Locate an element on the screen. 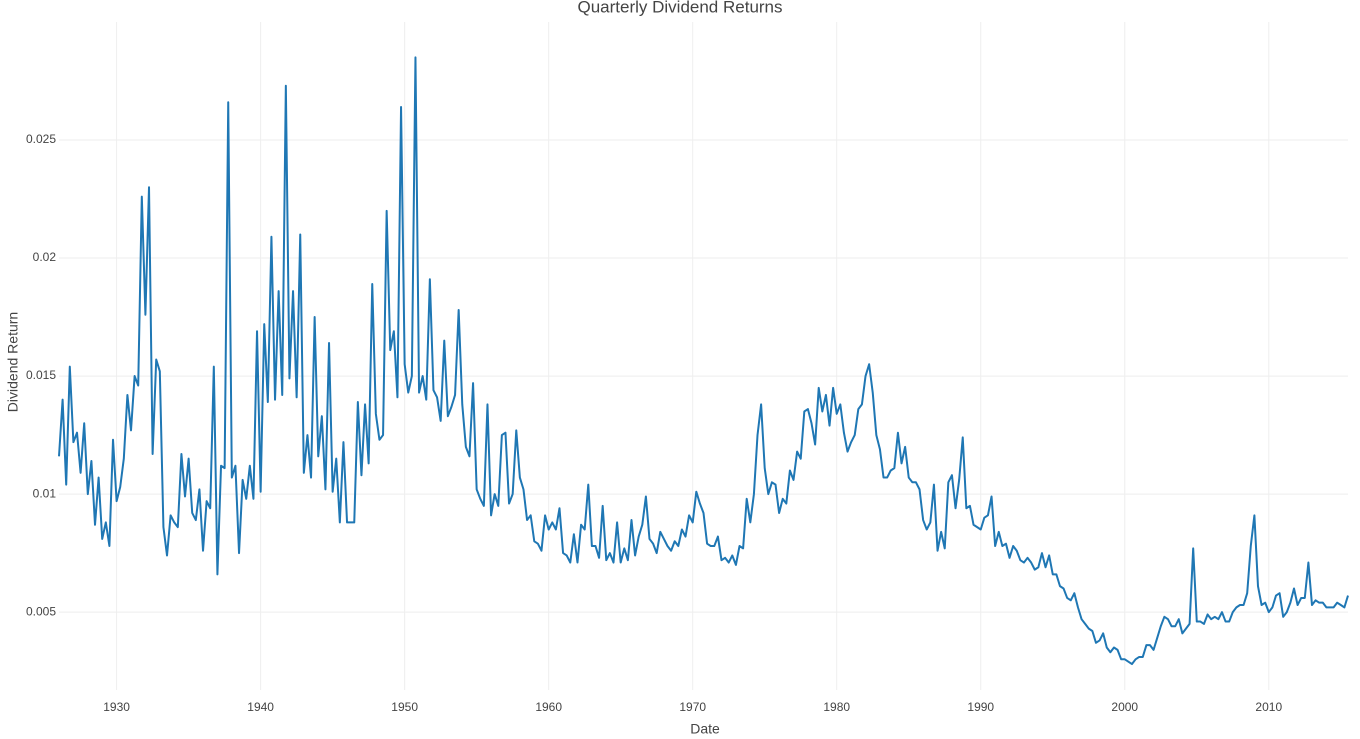 Image resolution: width=1360 pixels, height=739 pixels. x-tick-label: 1940 is located at coordinates (260, 707).